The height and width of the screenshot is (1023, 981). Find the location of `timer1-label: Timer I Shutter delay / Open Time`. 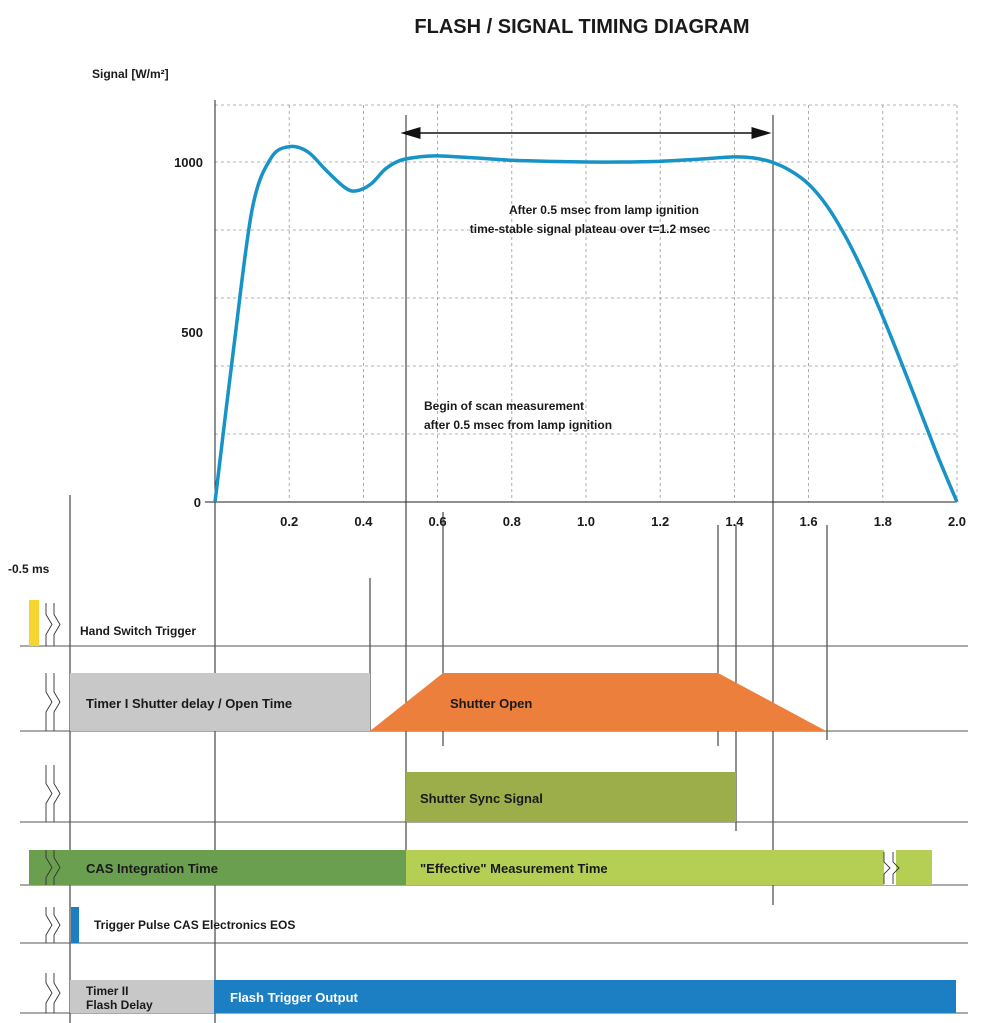

timer1-label: Timer I Shutter delay / Open Time is located at coordinates (189, 703).